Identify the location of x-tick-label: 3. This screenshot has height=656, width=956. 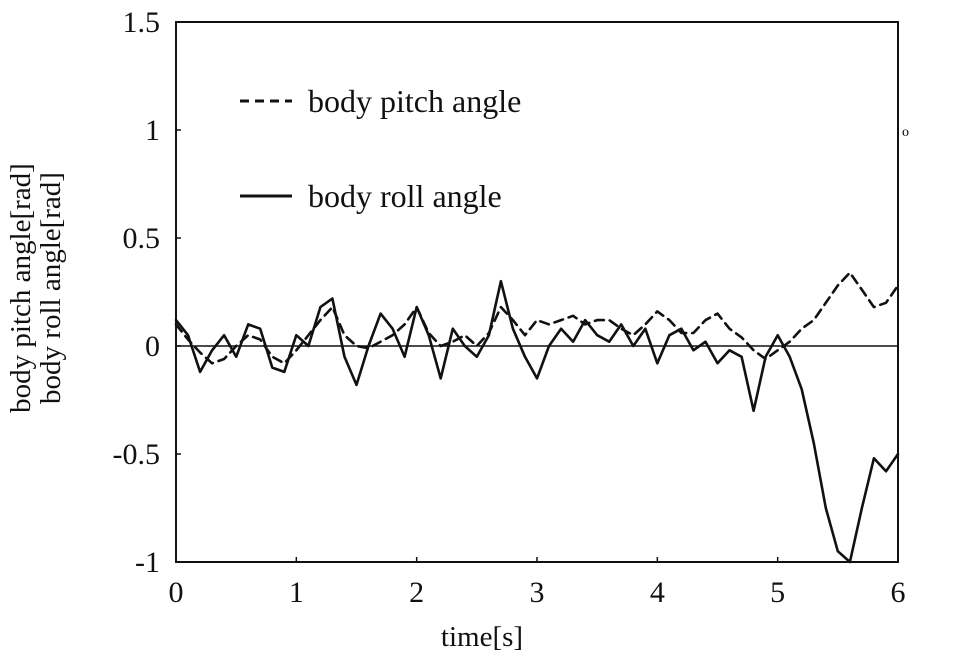
(537, 592).